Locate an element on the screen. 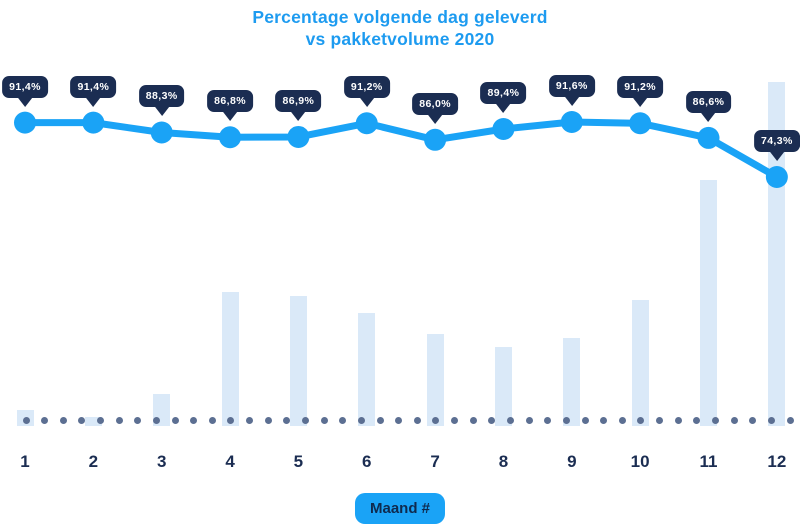 This screenshot has width=800, height=532. month-label-6: 6 is located at coordinates (367, 461).